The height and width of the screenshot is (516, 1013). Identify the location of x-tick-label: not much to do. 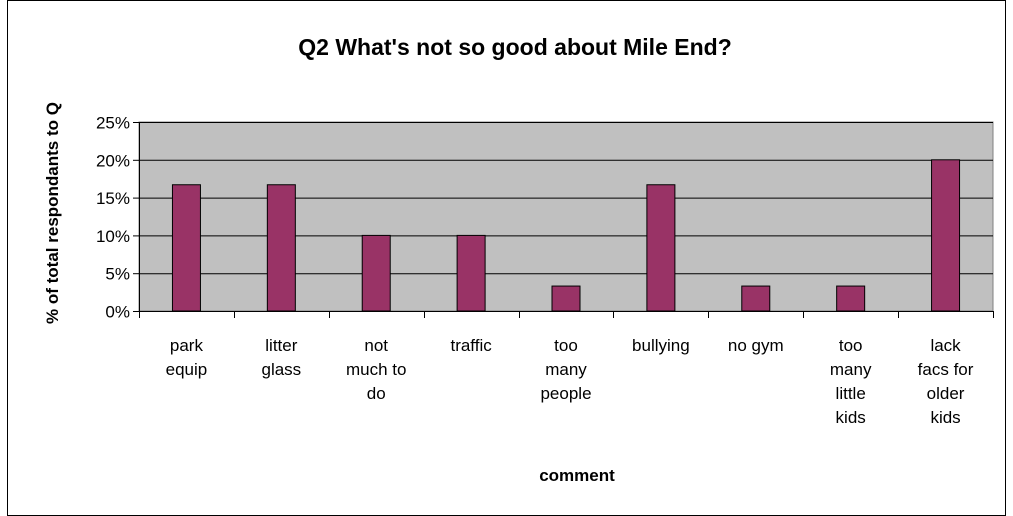
(376, 369).